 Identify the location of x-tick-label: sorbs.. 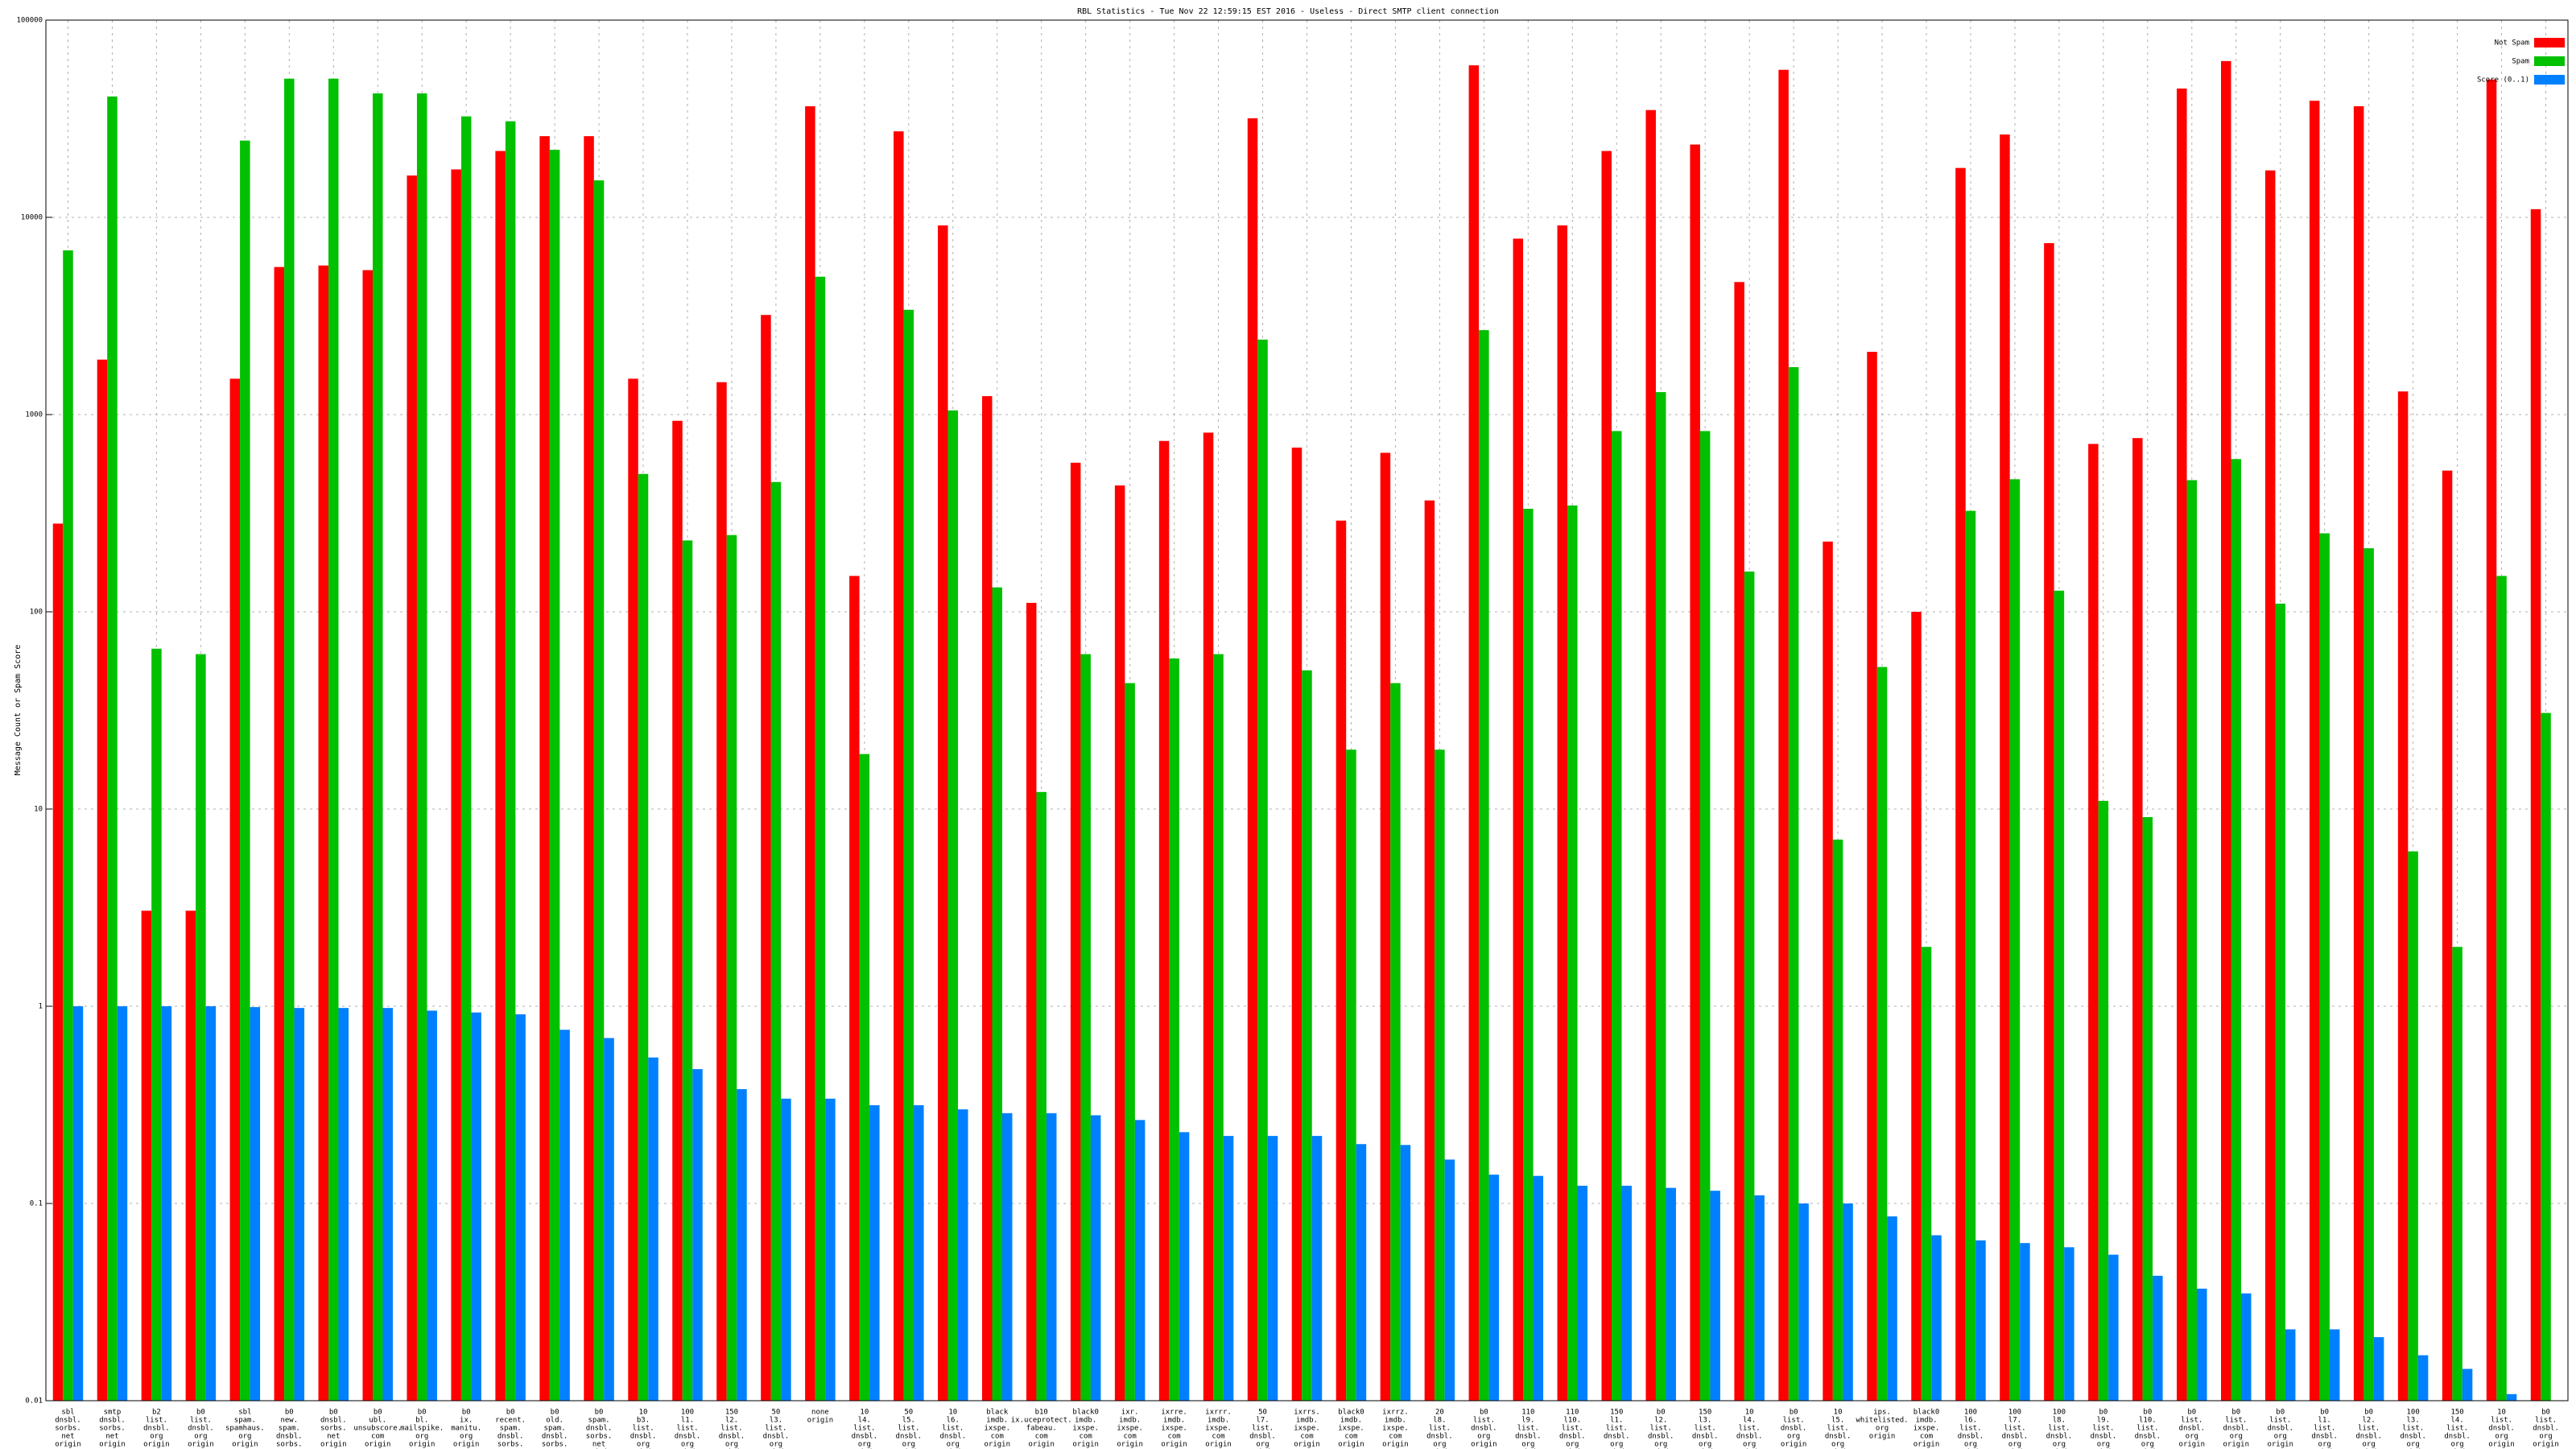
(333, 1429).